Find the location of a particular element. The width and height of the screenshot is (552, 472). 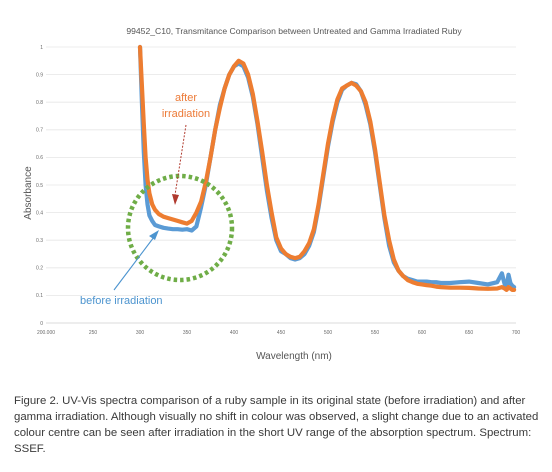

annotation-after-arrow is located at coordinates (180, 160).